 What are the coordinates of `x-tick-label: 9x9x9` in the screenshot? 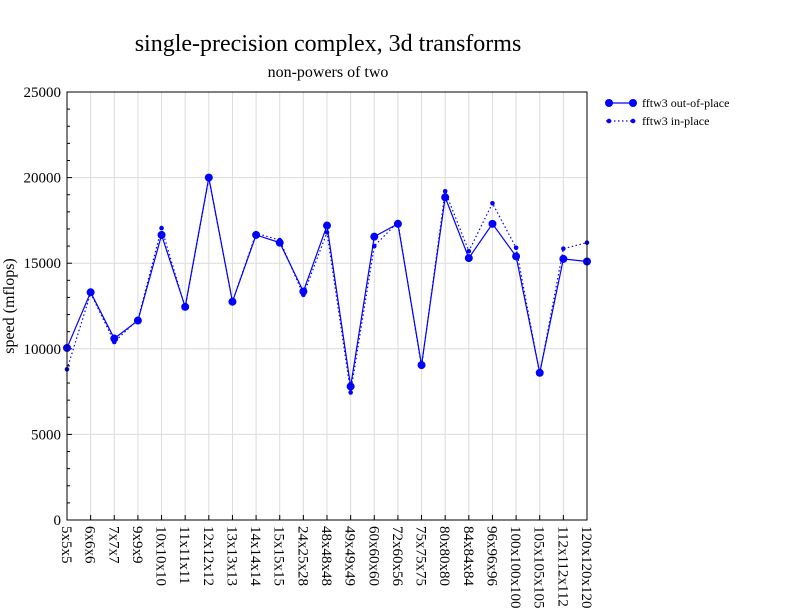 It's located at (137, 545).